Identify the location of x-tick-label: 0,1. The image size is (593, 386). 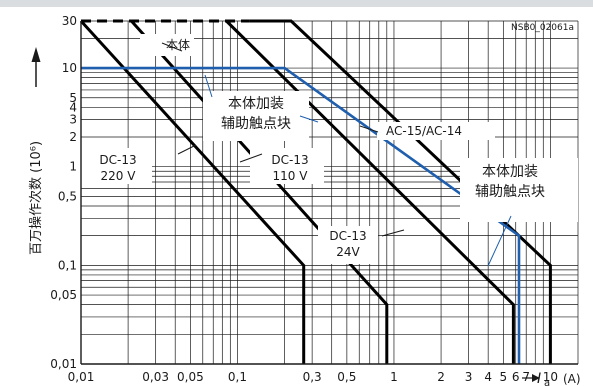
(237, 377).